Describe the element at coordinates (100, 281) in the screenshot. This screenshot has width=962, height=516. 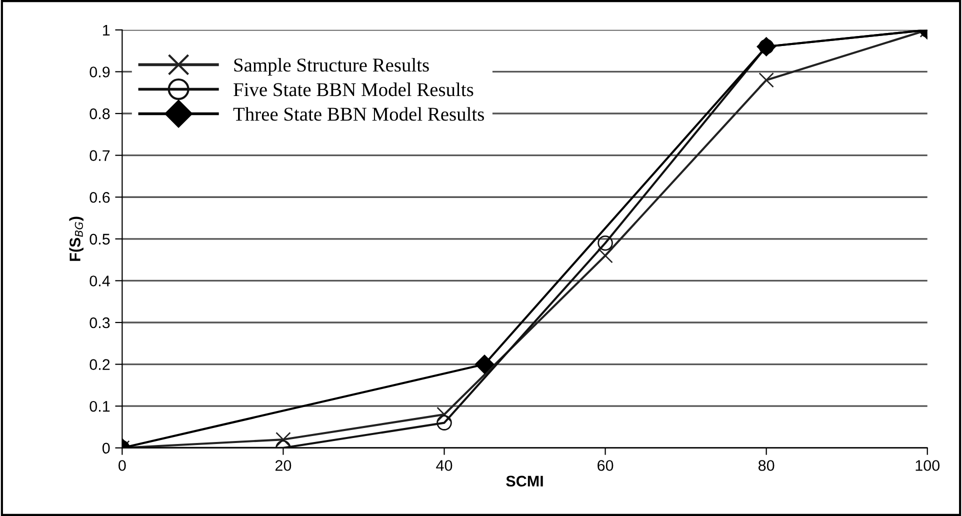
I see `y-tick-label: 0.4` at that location.